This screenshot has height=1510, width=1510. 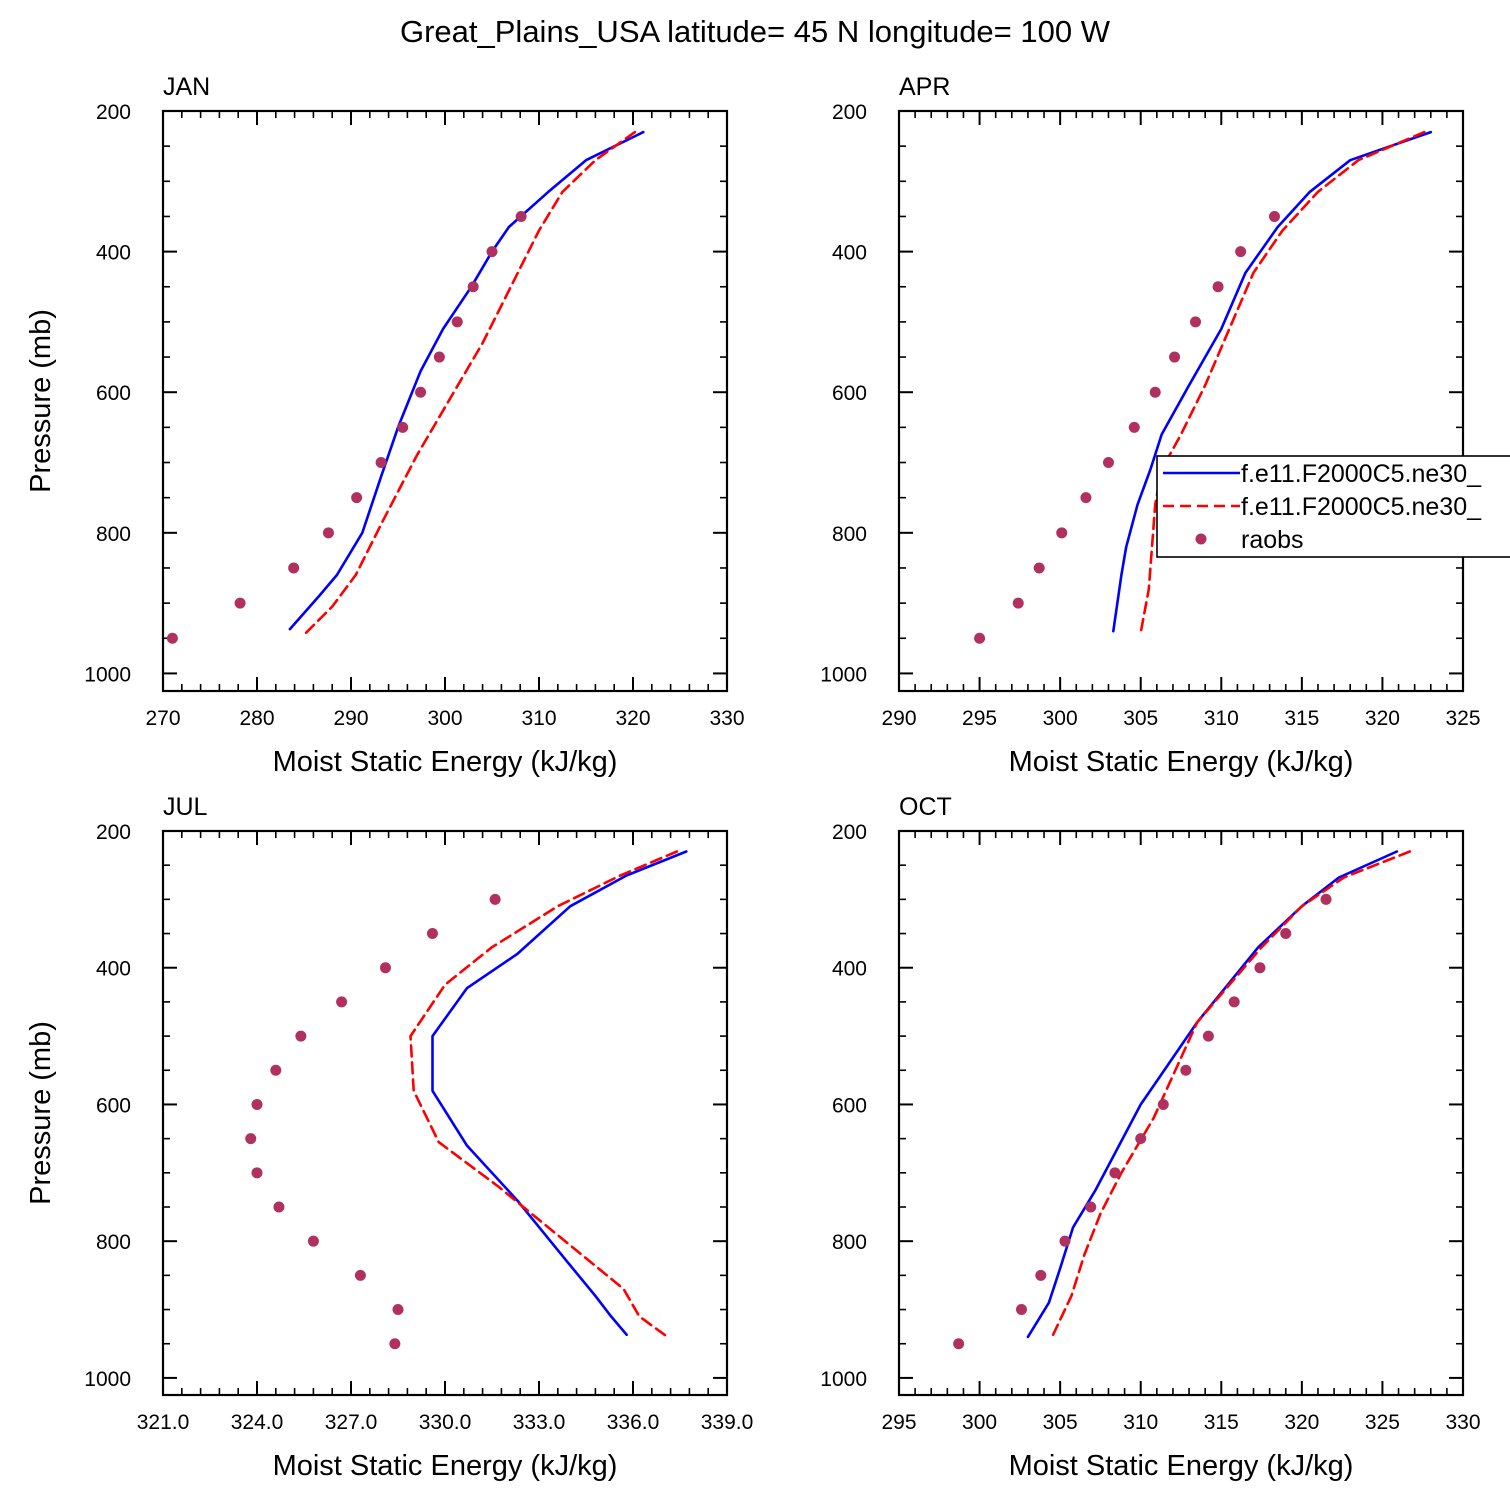 I want to click on panel-title: JUL, so click(x=185, y=807).